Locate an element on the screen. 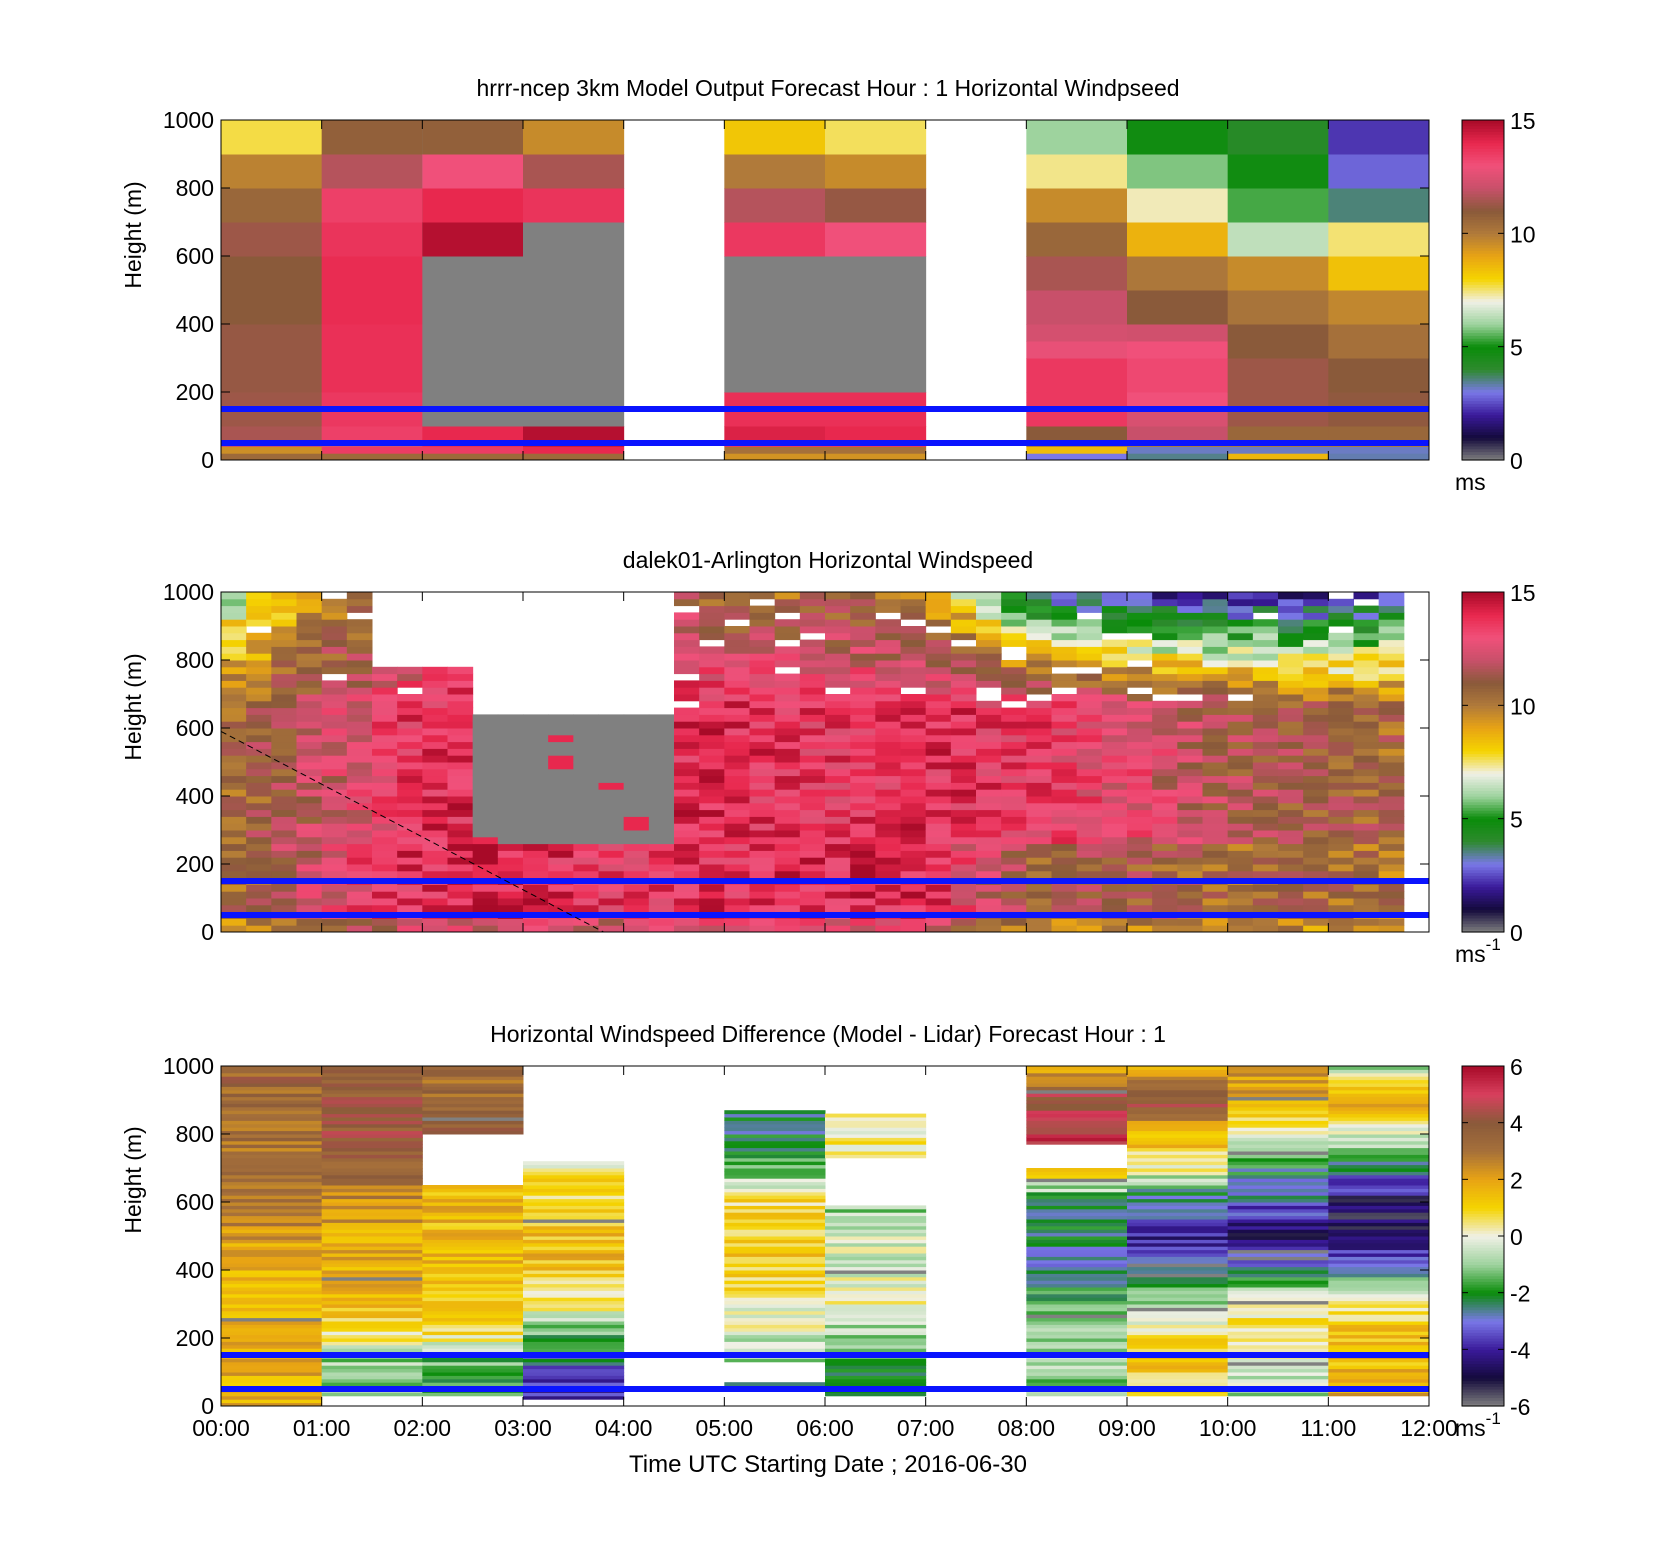 The image size is (1680, 1561). y-tick-label: 400 is located at coordinates (195, 324).